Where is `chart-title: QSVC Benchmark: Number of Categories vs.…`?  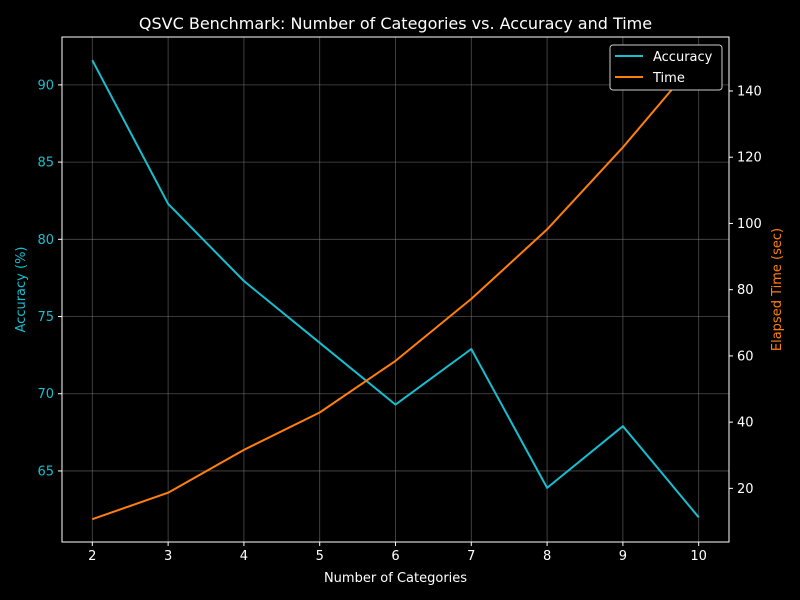 chart-title: QSVC Benchmark: Number of Categories vs.… is located at coordinates (395, 23).